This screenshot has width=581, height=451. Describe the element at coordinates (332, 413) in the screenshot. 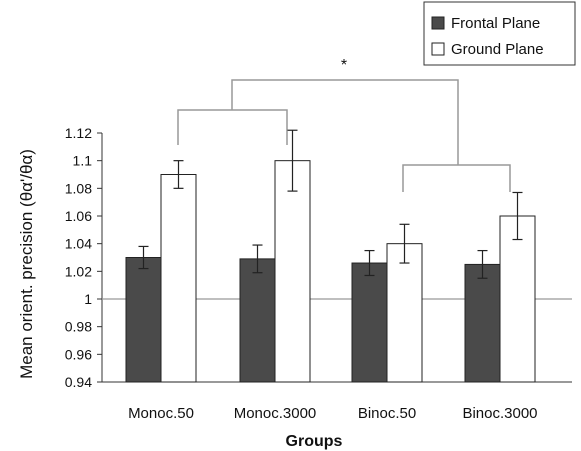

I see `x-axis-tick-labels: Monoc.50 Monoc.3000 Binoc.50 Binoc.3000` at that location.